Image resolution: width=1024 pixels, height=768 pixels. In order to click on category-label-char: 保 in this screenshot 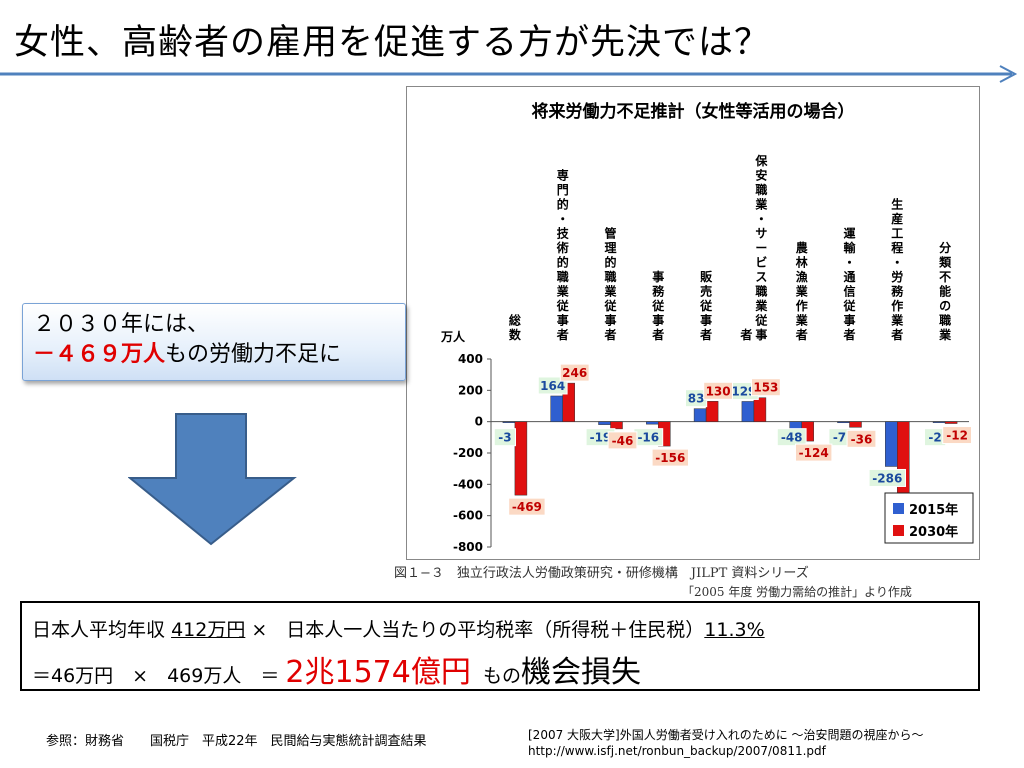, I will do `click(761, 160)`.